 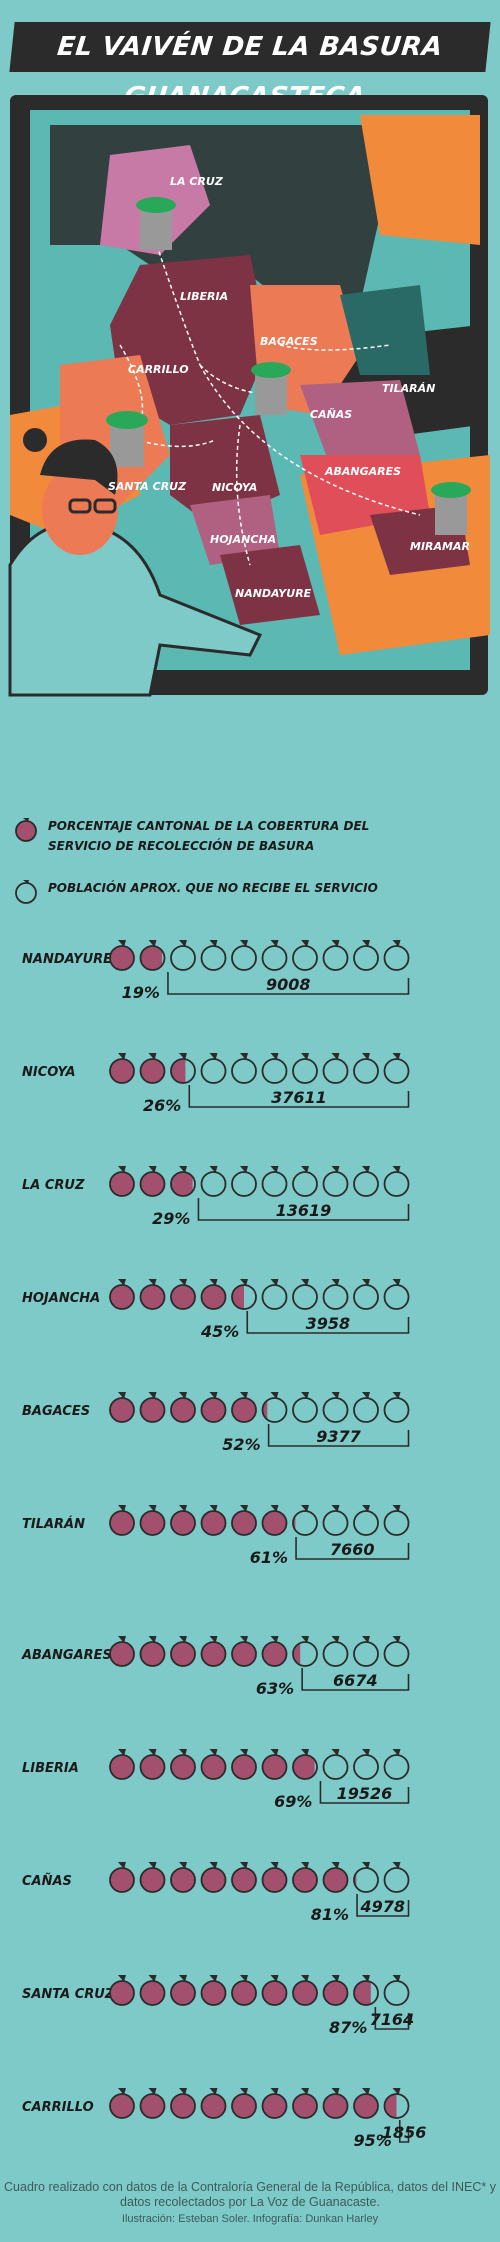 I want to click on map-label: NICOYA, so click(x=234, y=487).